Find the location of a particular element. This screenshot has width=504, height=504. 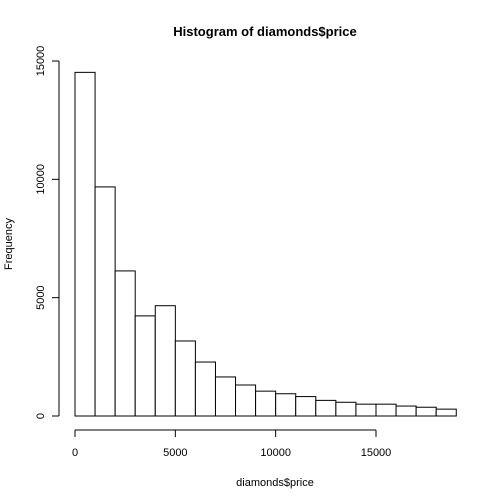

x-tick-label: 5000 is located at coordinates (175, 453).